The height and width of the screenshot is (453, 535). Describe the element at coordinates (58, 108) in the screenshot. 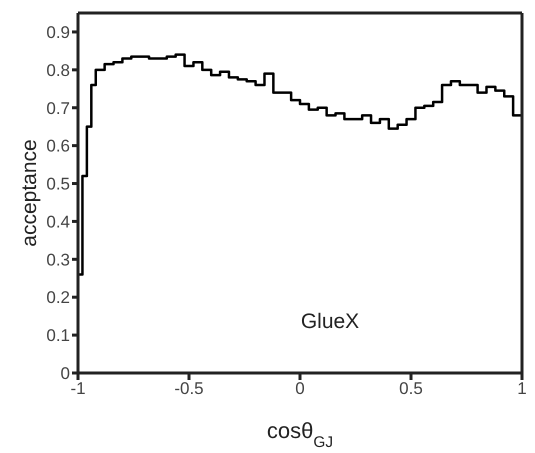

I see `y-tick-label: 0.7` at that location.